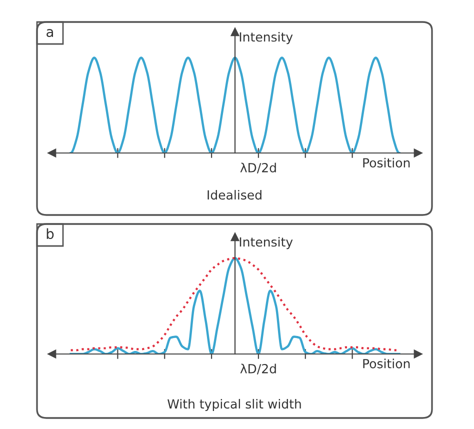 The width and height of the screenshot is (474, 429). Describe the element at coordinates (49, 33) in the screenshot. I see `chart-title: a` at that location.